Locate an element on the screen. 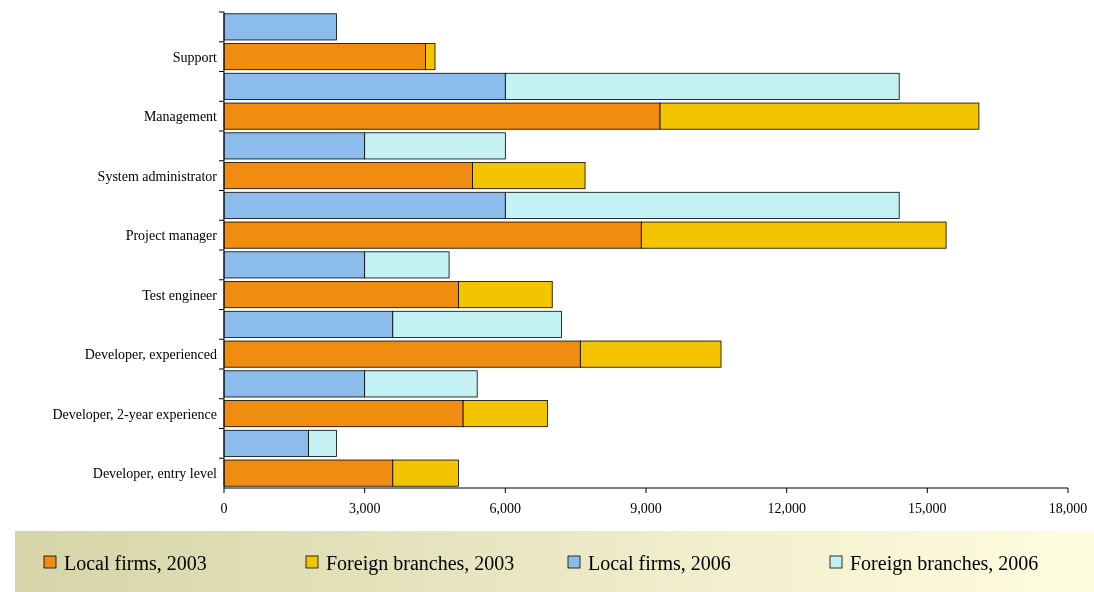  x-tick-label: 6,000 is located at coordinates (505, 508).